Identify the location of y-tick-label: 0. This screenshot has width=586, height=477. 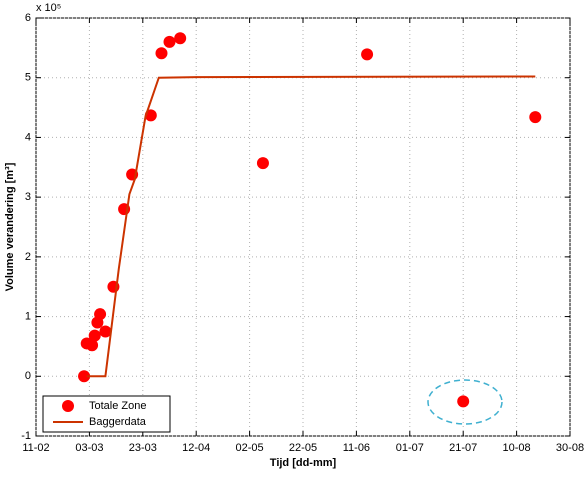
(28, 376).